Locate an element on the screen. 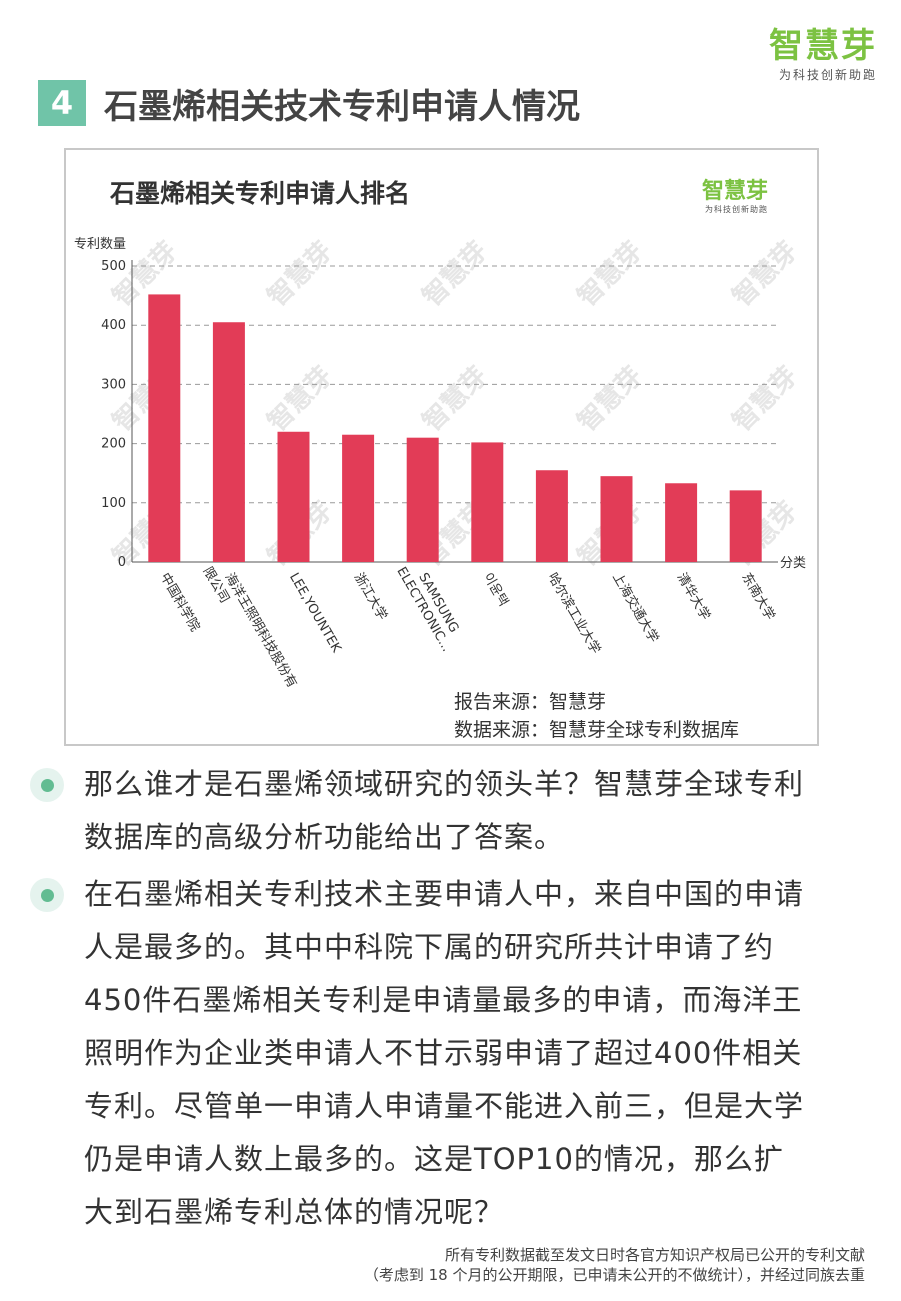 This screenshot has height=1301, width=901. chart-title: 石墨烯相关专利申请人排名 is located at coordinates (259, 193).